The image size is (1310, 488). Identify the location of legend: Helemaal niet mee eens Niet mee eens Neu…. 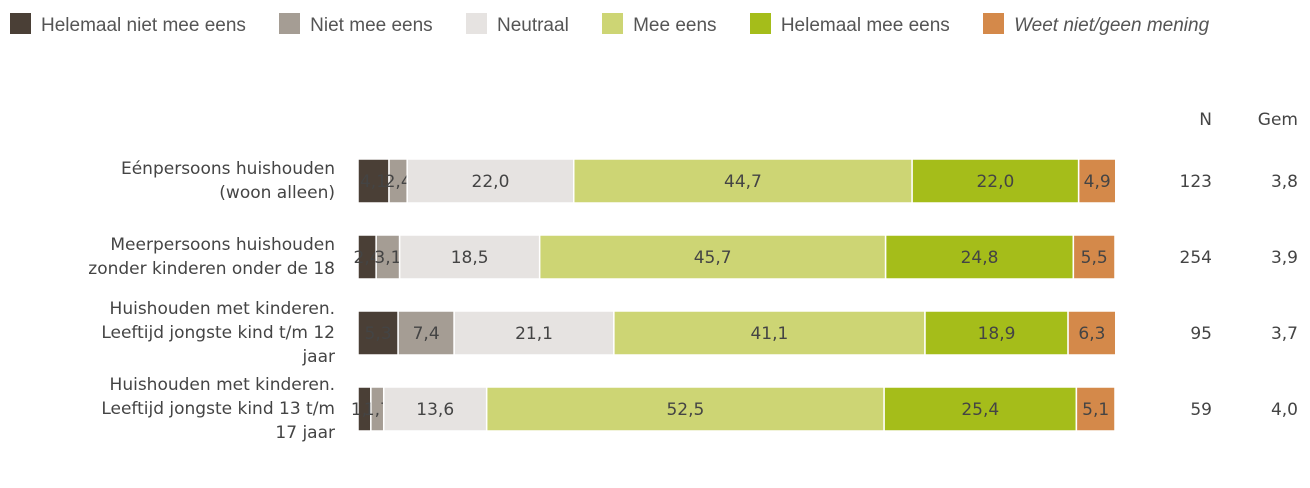
(657, 26).